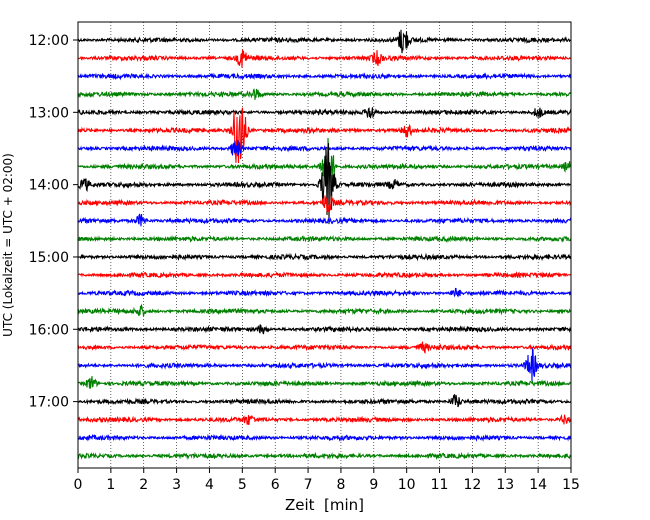  What do you see at coordinates (49, 258) in the screenshot?
I see `y-tick-label-3: 15:00` at bounding box center [49, 258].